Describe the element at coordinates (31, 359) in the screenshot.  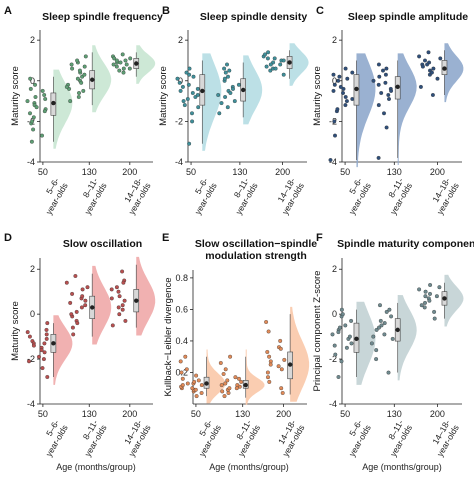
I see `y-tick-label: -2` at that location.